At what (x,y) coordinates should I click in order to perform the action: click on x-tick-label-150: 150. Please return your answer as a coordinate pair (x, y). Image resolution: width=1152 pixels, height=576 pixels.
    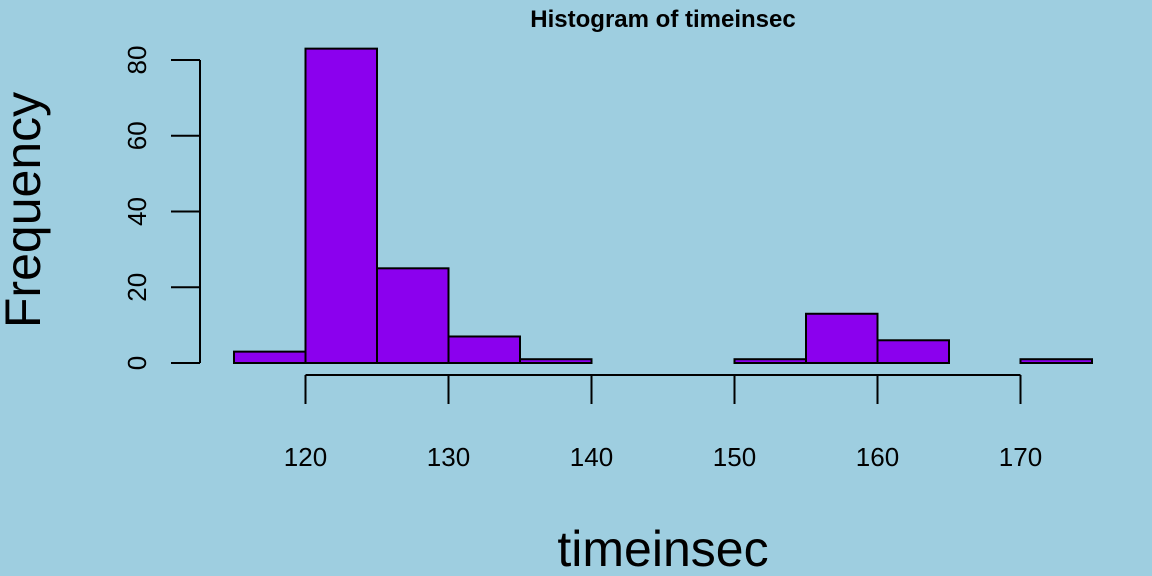
    Looking at the image, I should click on (734, 457).